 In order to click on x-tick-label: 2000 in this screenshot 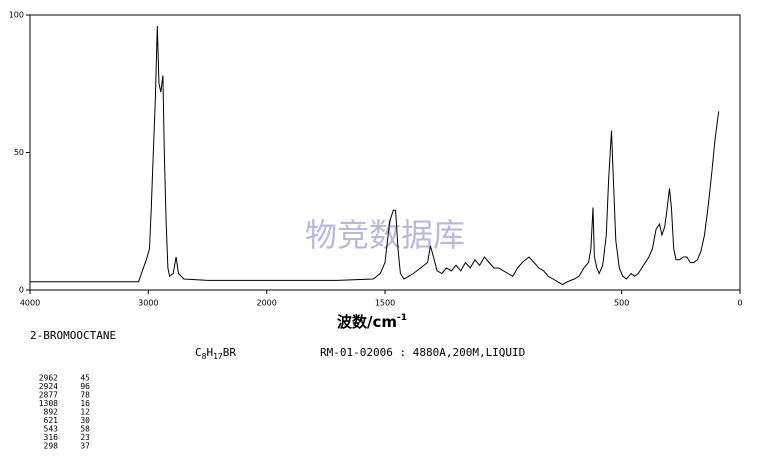, I will do `click(266, 303)`.